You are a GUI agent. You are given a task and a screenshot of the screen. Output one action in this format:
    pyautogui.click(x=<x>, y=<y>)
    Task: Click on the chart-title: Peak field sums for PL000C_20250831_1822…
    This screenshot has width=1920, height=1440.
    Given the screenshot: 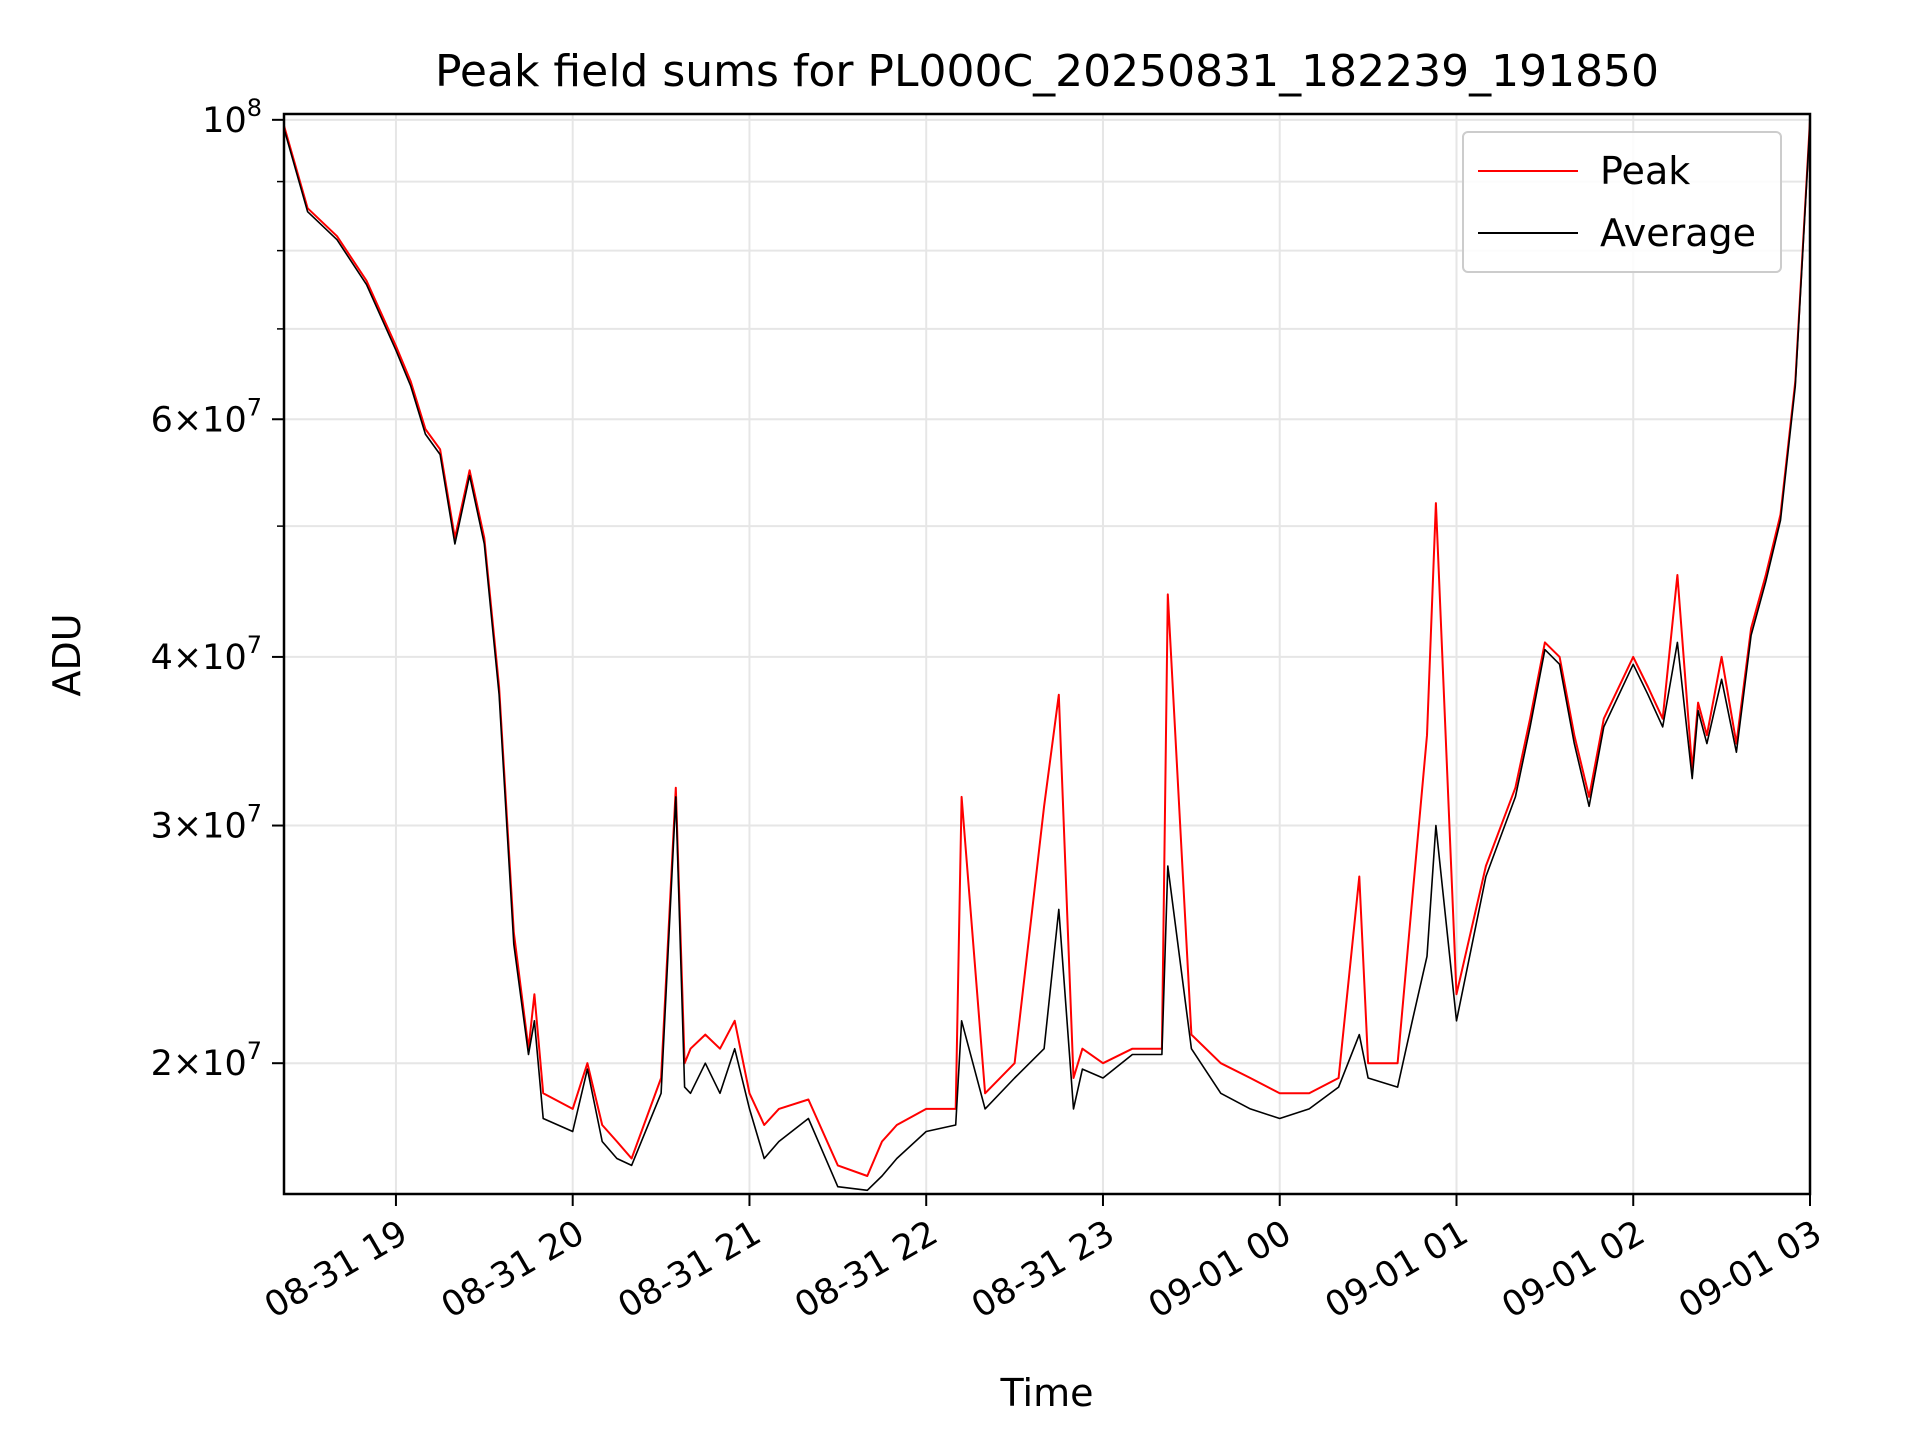 What is the action you would take?
    pyautogui.click(x=1047, y=71)
    